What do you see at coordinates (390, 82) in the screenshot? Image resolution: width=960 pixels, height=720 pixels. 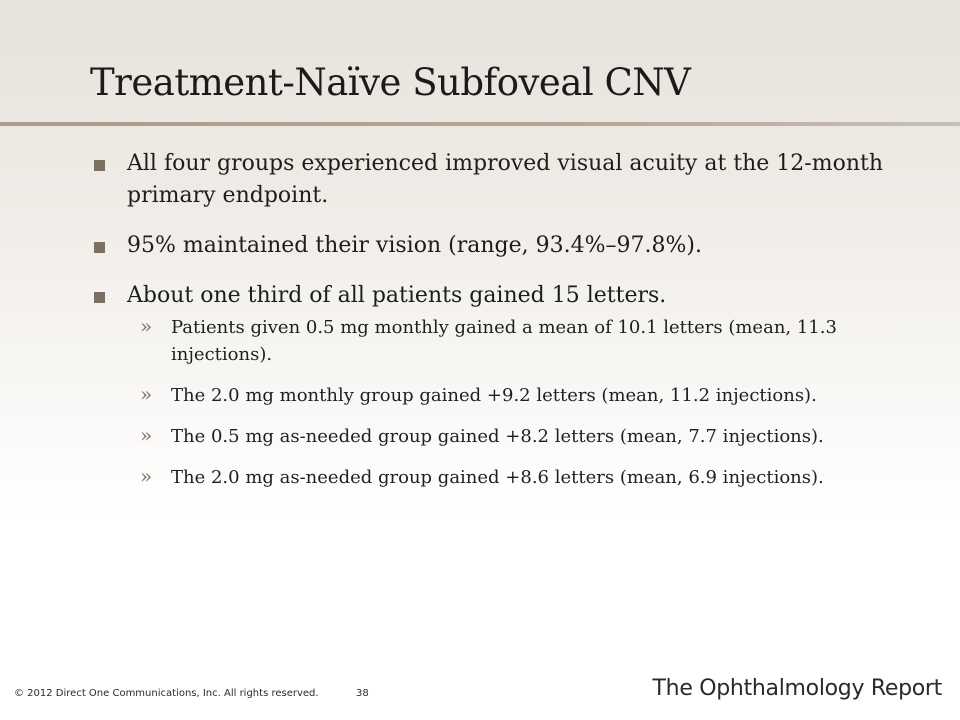 I see `slide-title: Treatment-Naïve Subfoveal CNV` at bounding box center [390, 82].